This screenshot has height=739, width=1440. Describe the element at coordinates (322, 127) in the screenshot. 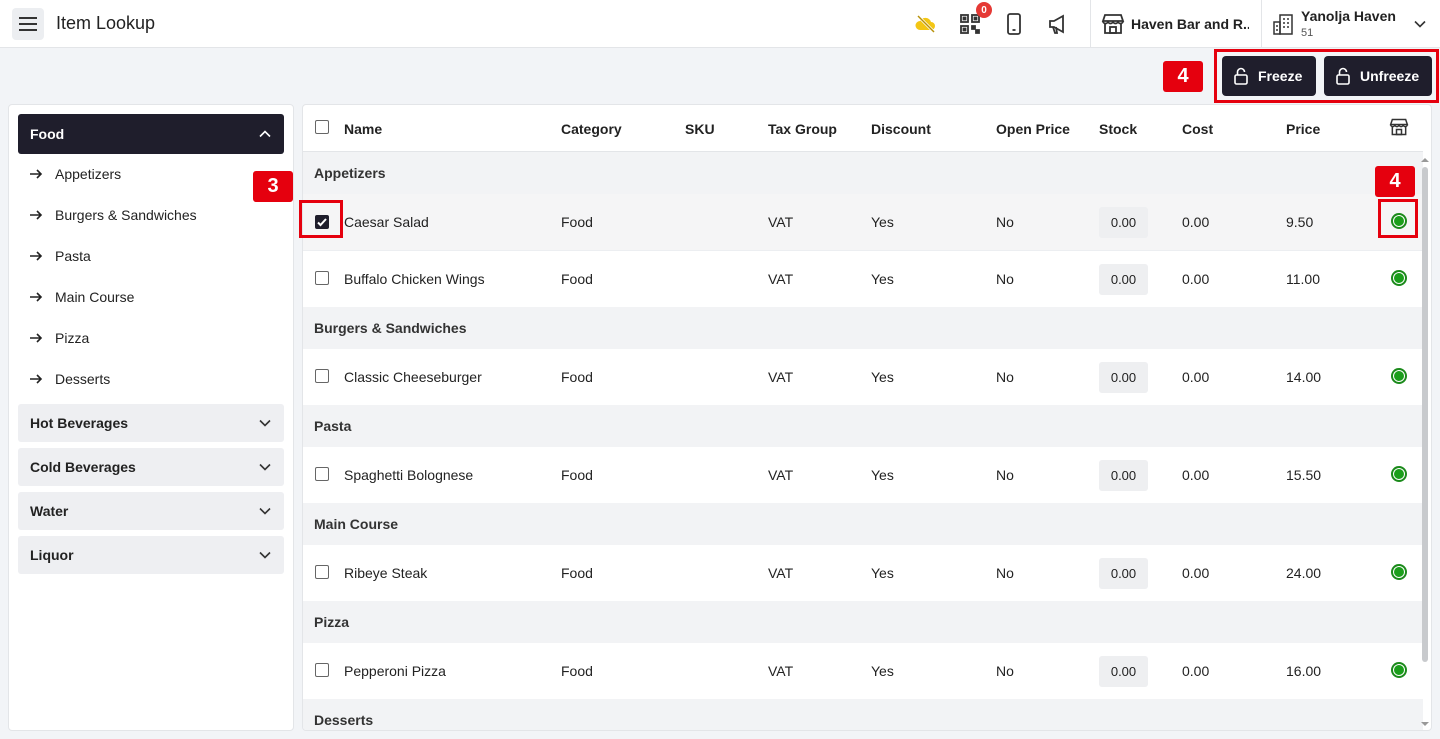

I see `select-all-checkbox` at that location.